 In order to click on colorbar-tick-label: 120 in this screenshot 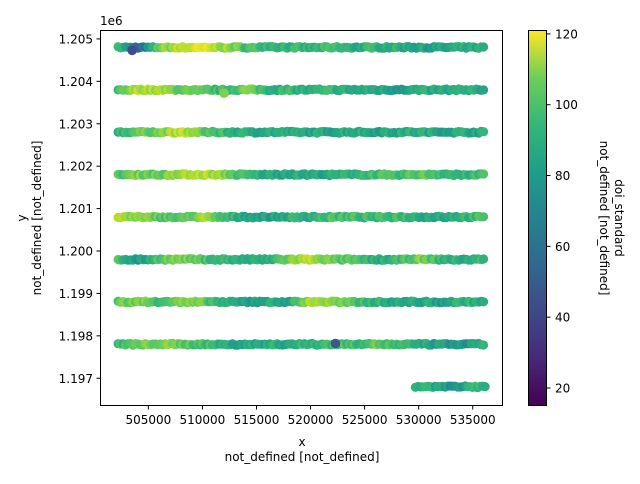, I will do `click(566, 34)`.